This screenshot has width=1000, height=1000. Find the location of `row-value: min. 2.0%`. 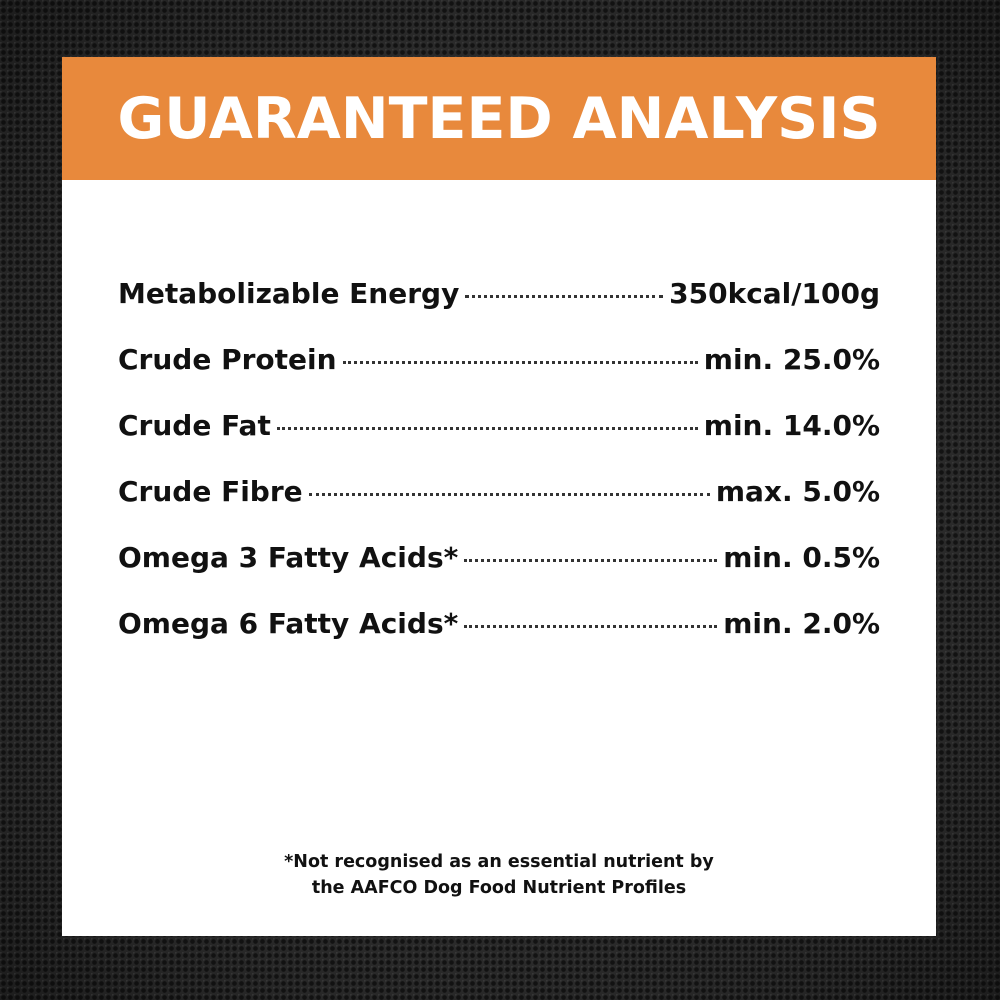

row-value: min. 2.0% is located at coordinates (801, 623).